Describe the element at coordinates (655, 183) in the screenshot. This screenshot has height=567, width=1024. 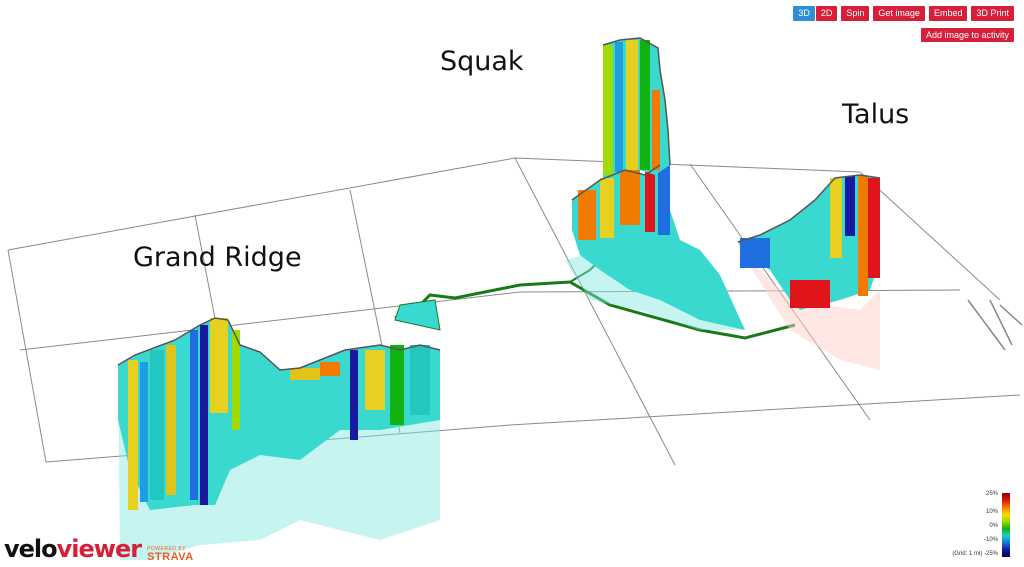
I see `squak-profile` at that location.